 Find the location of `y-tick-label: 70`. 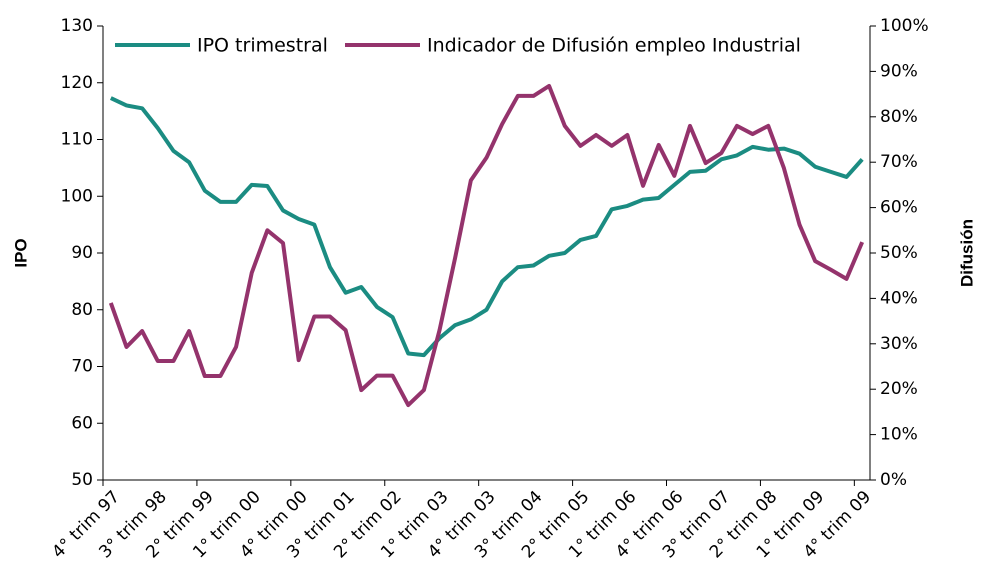

y-tick-label: 70 is located at coordinates (82, 367).